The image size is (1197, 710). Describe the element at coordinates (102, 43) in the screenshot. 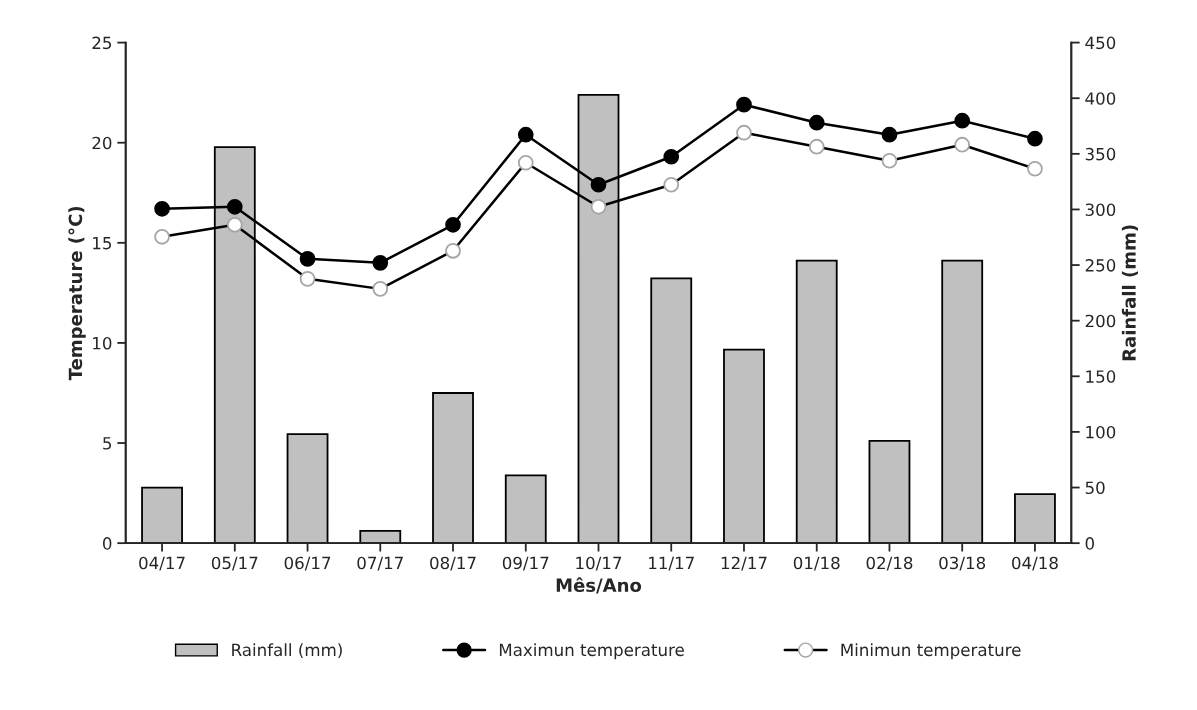

I see `y-tick-label: 25` at that location.